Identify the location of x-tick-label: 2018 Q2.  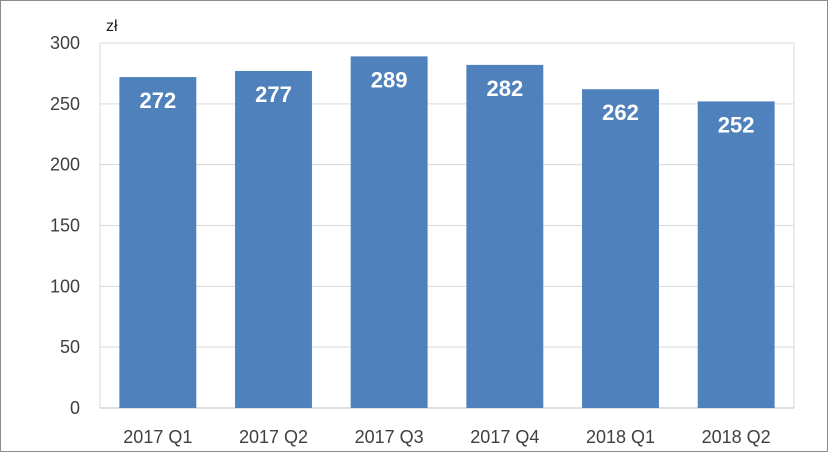
(736, 437).